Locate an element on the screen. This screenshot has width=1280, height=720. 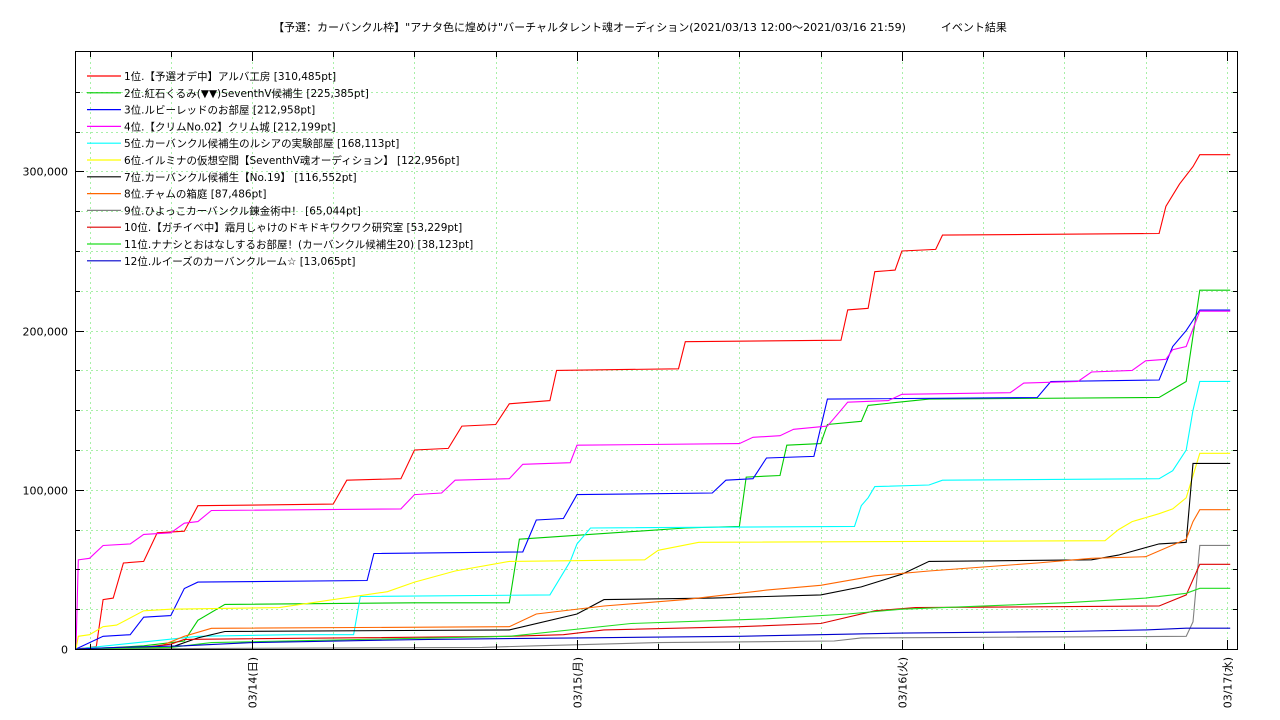
legend-label-12: 12位.ルイーズのカーバンクルーム☆ [13,065pt] is located at coordinates (239, 261).